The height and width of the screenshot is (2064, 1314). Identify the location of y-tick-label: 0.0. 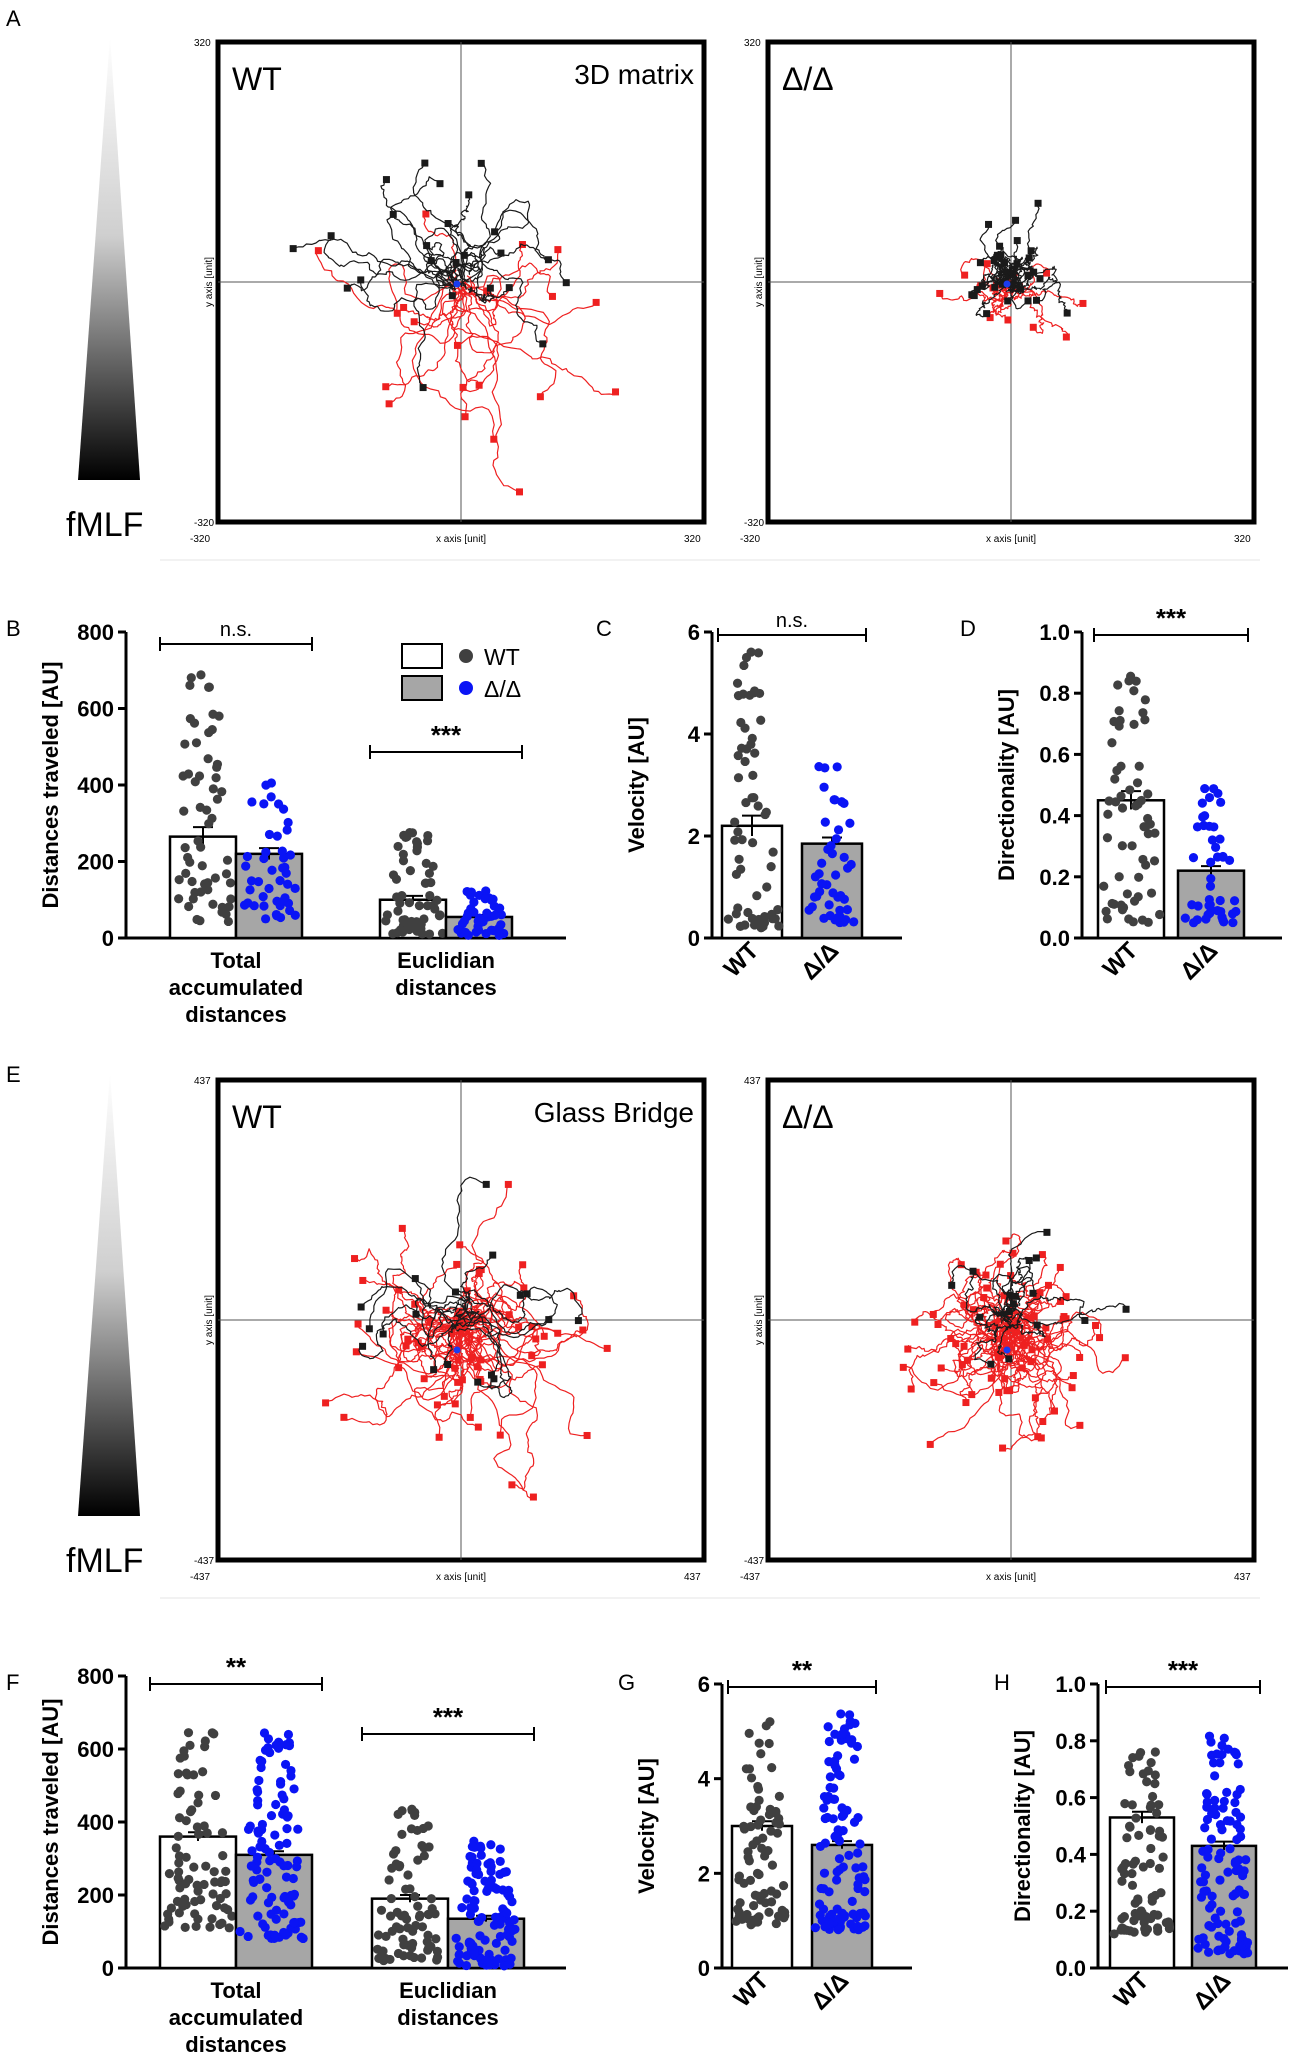
(1054, 938).